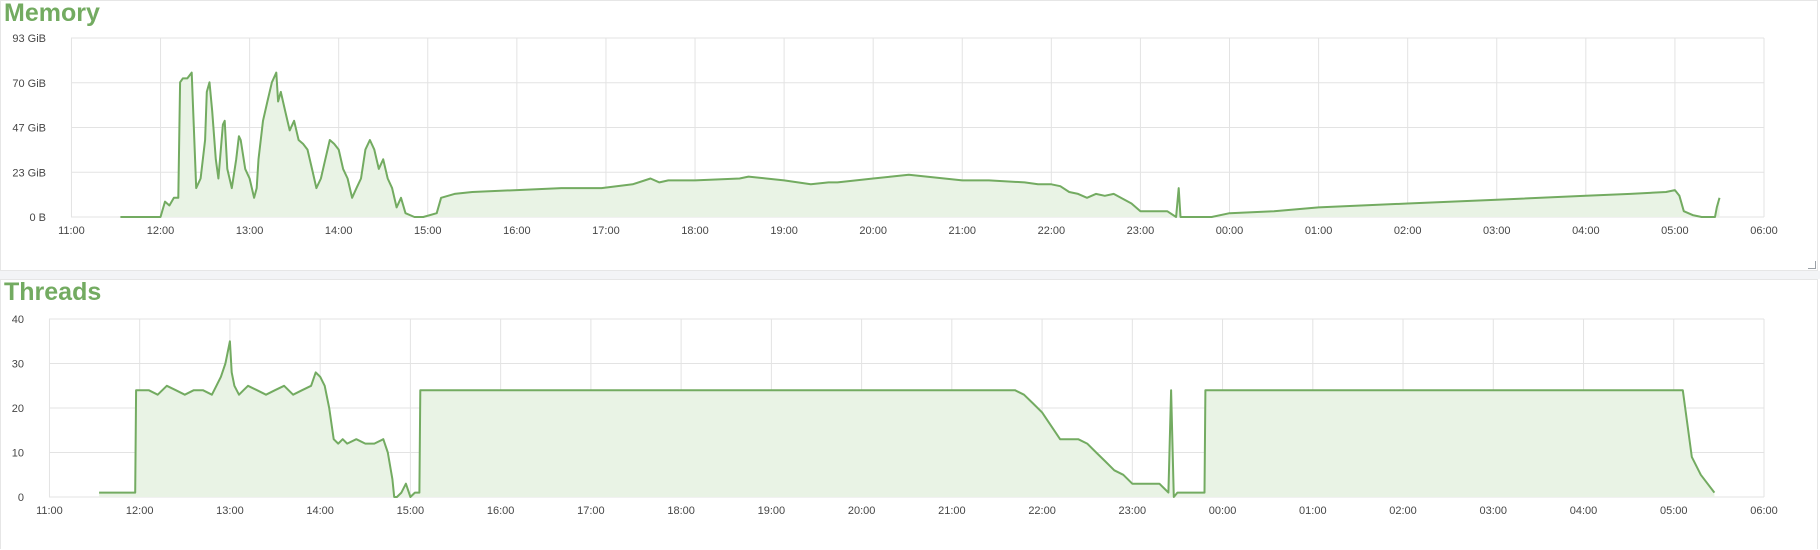  I want to click on y-tick-label: 30, so click(18, 365).